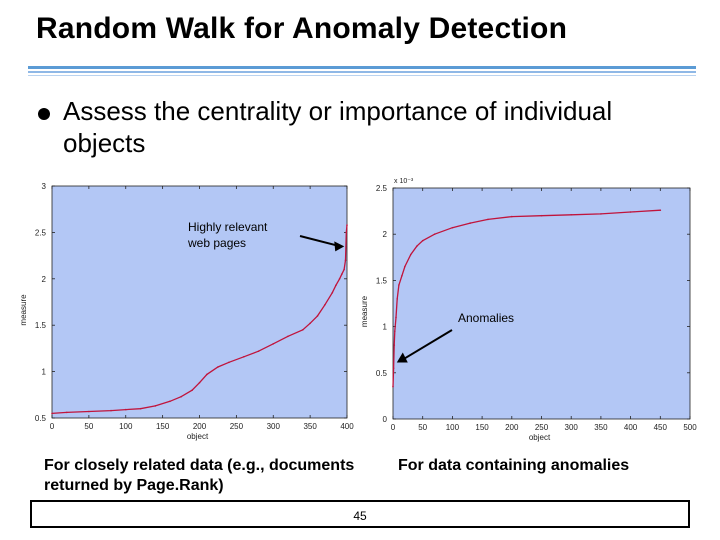 The image size is (720, 540). Describe the element at coordinates (385, 419) in the screenshot. I see `chart2-y-tick-label: 0` at that location.